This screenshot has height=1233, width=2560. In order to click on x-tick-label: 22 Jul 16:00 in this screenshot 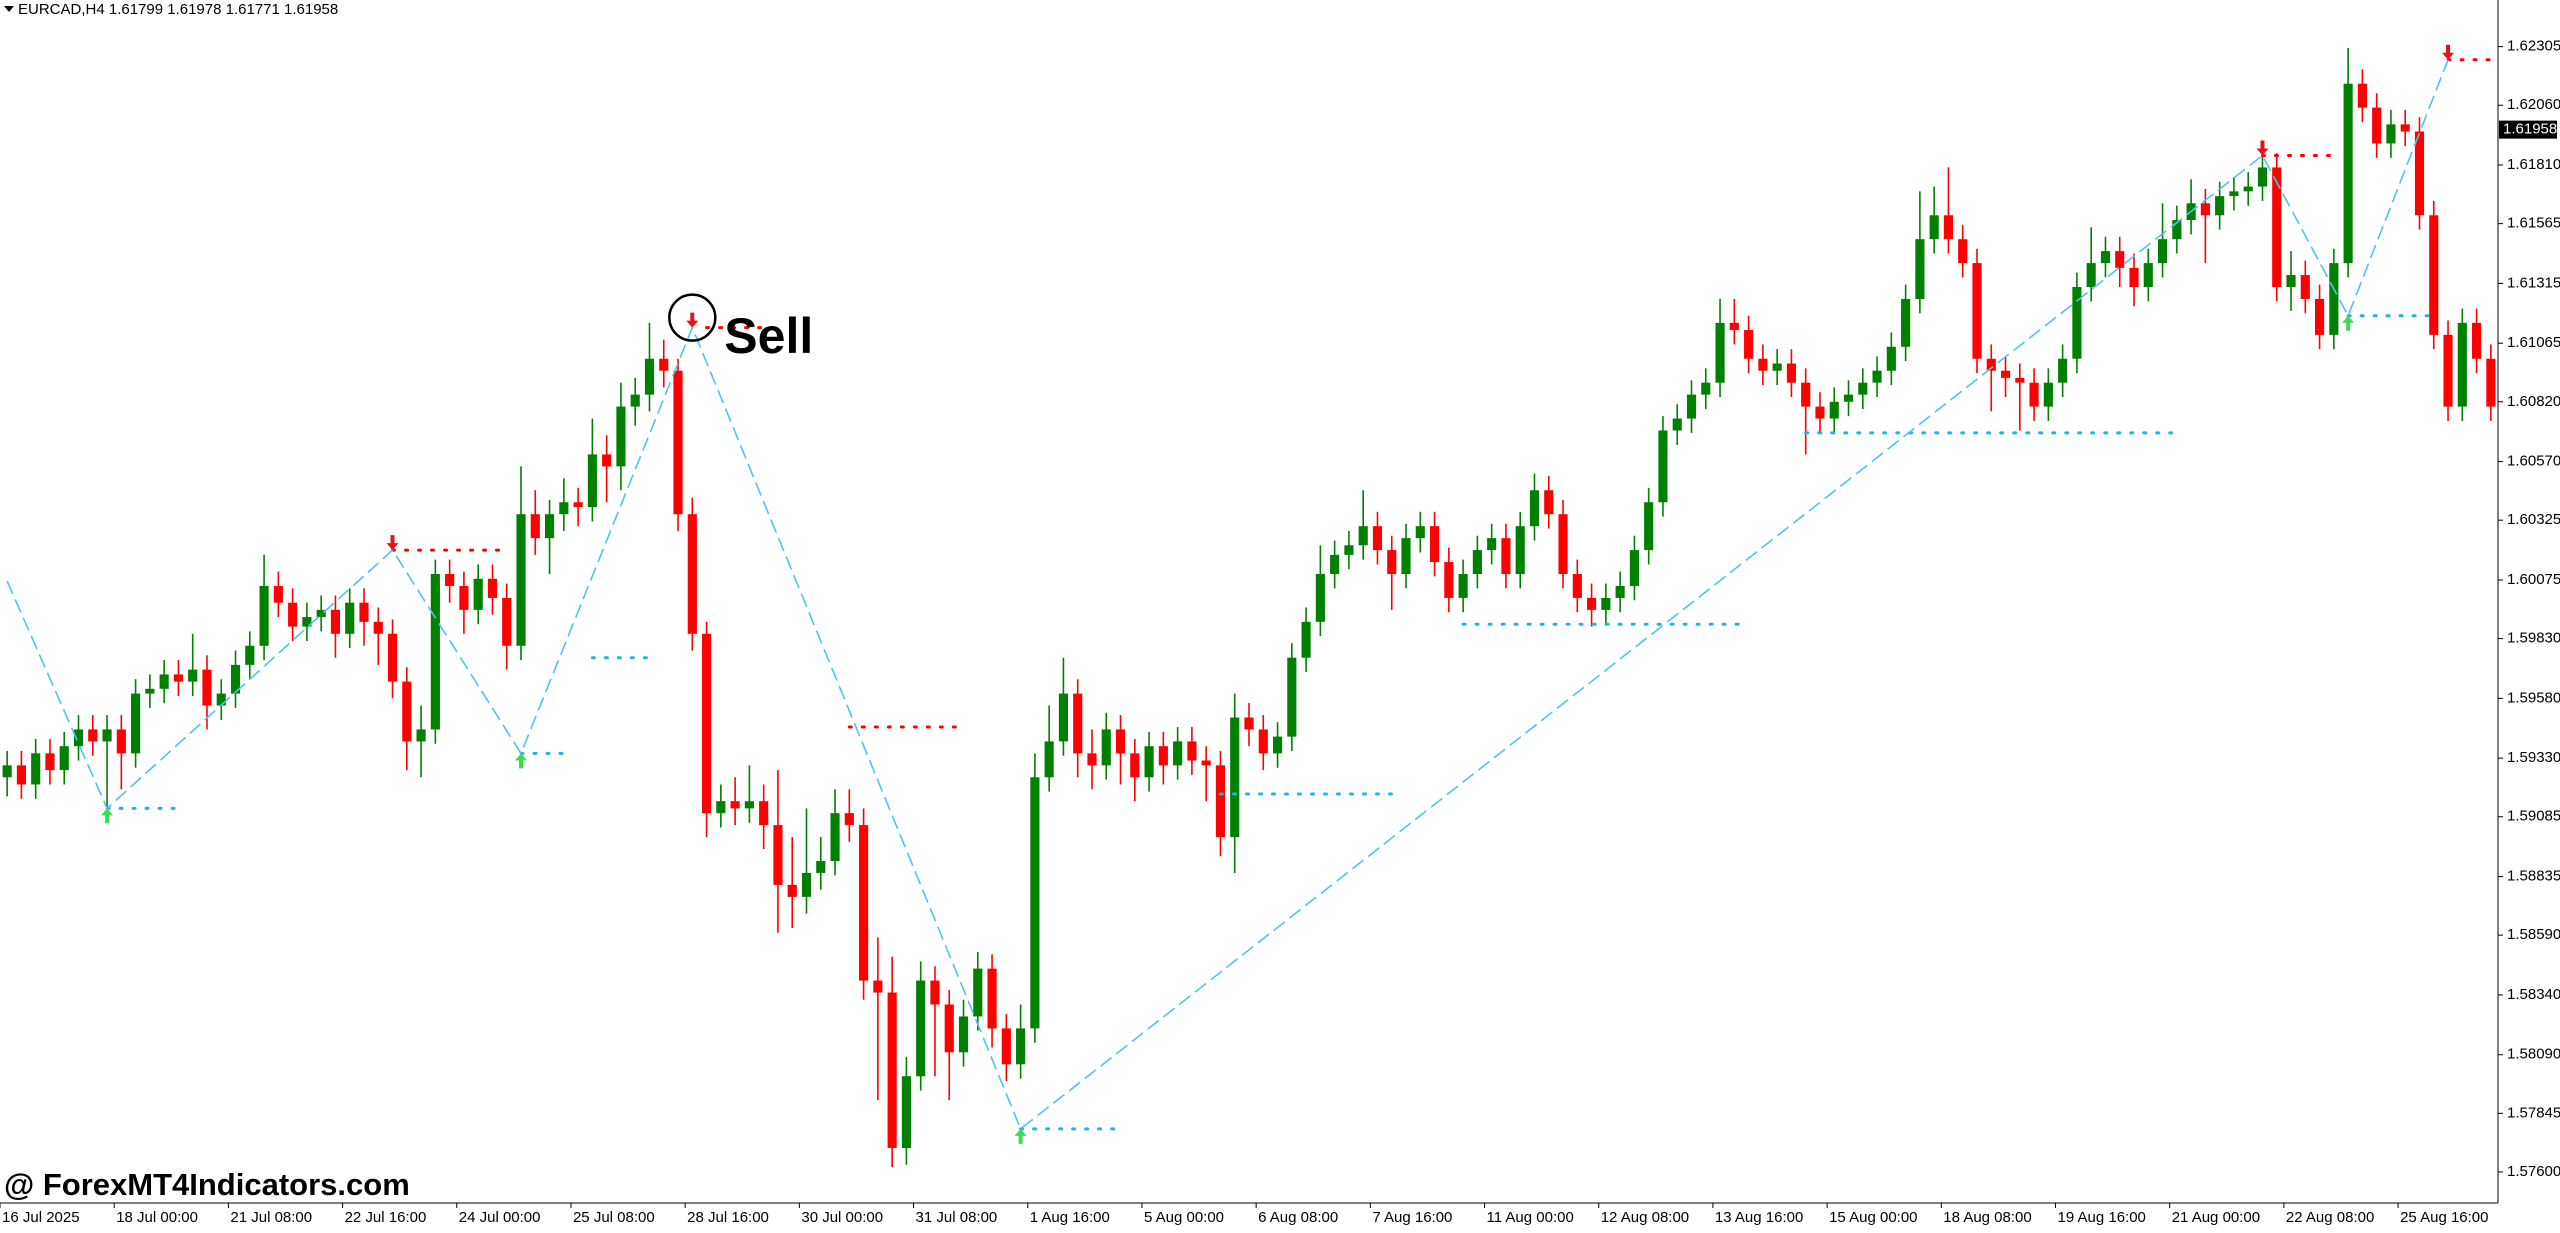, I will do `click(386, 1217)`.